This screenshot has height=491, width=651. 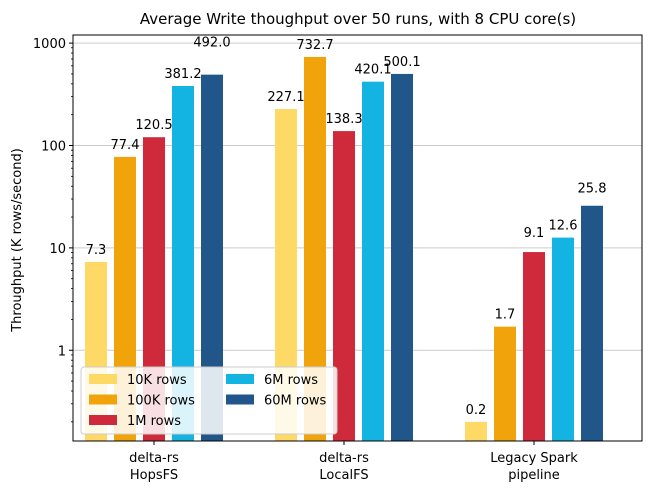 I want to click on data-label: 12.6, so click(x=563, y=226).